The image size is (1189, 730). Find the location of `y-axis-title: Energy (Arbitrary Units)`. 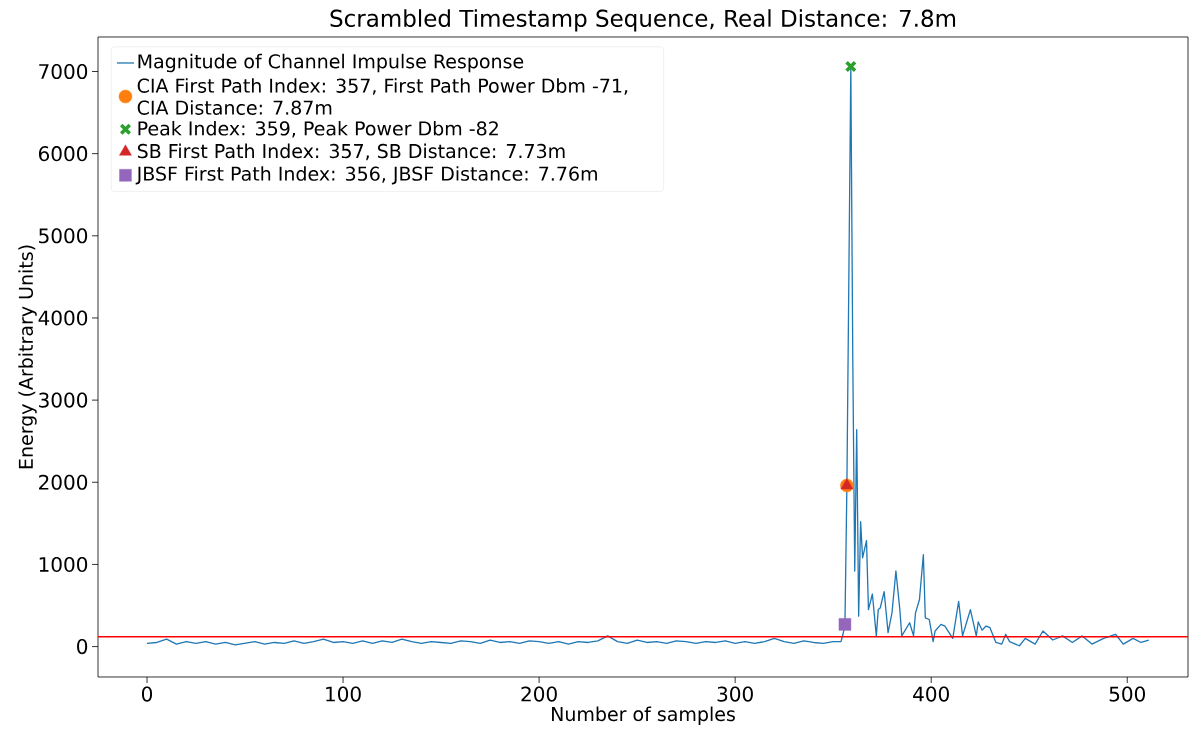

y-axis-title: Energy (Arbitrary Units) is located at coordinates (27, 357).